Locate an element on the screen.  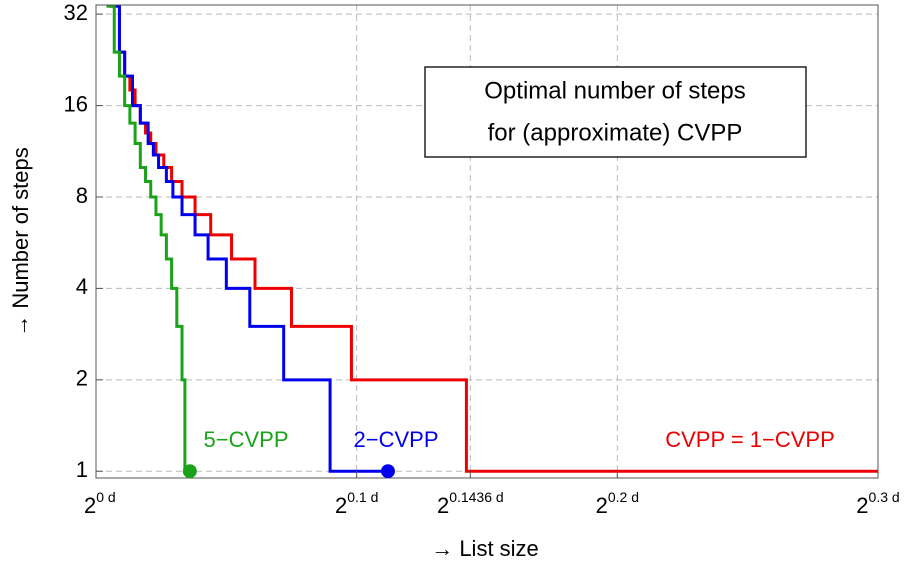
y-tick-label: 16 is located at coordinates (76, 103).